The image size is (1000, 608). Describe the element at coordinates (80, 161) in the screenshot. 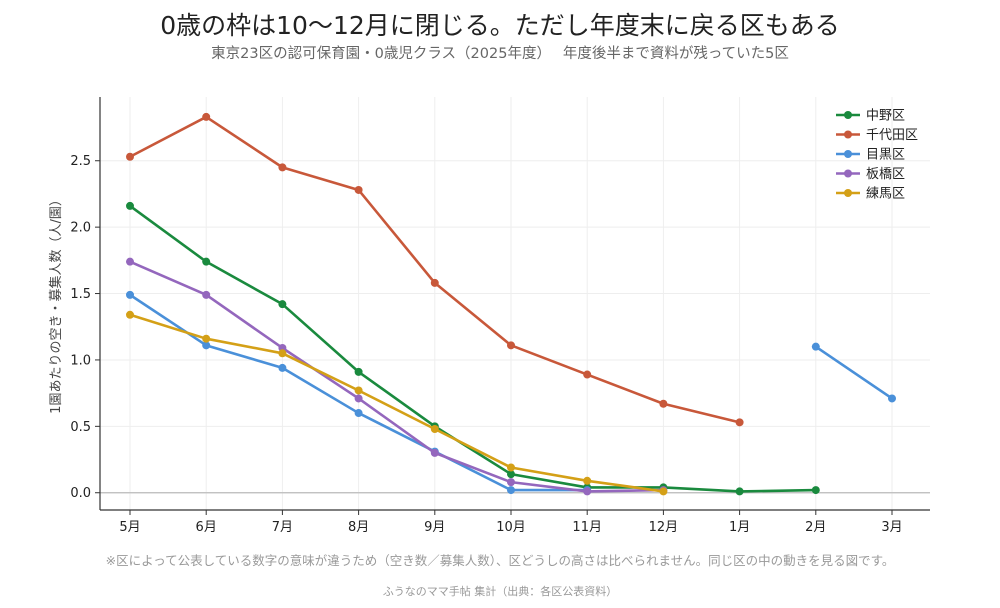

I see `y-tick-label: 2.5` at that location.